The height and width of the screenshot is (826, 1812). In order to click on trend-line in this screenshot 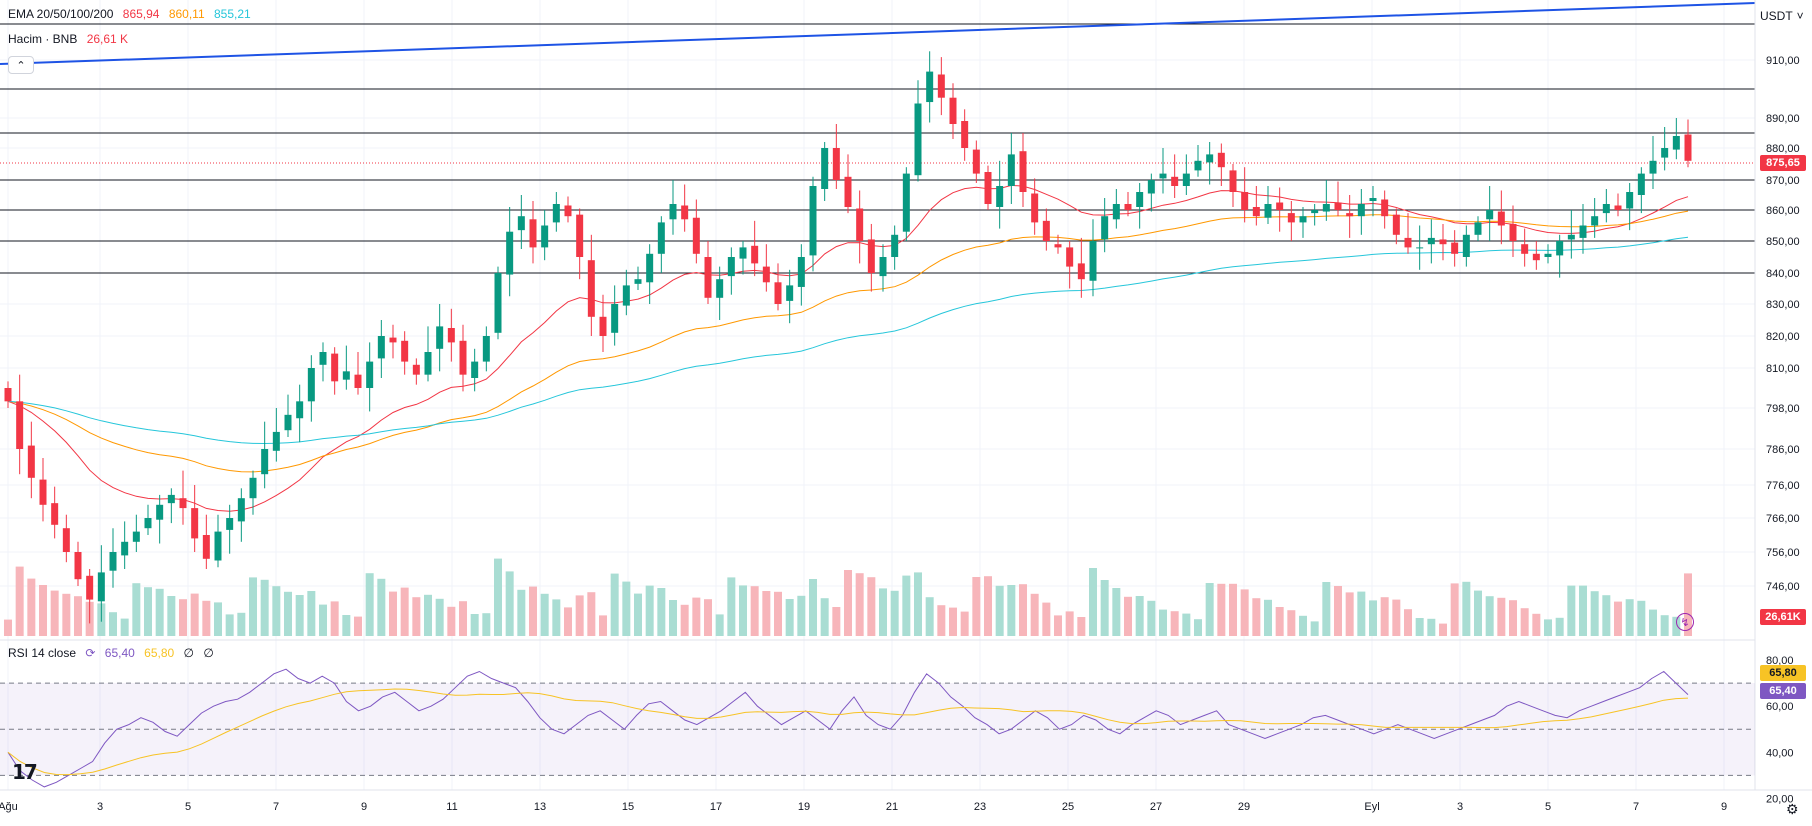, I will do `click(878, 33)`.